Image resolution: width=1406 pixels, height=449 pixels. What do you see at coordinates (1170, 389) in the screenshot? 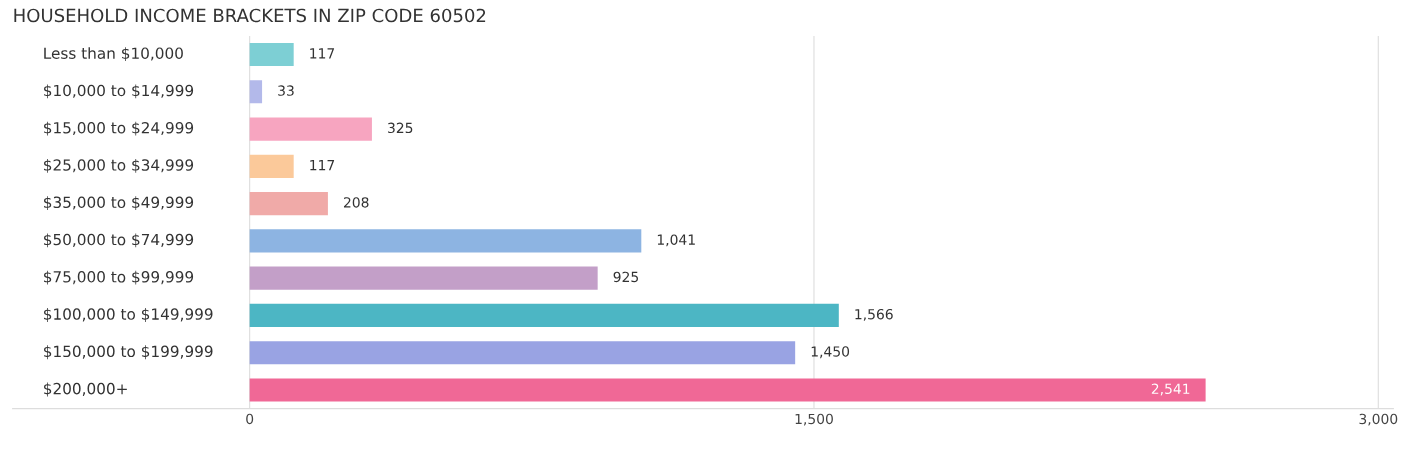
I see `data-label: 2,541` at bounding box center [1170, 389].